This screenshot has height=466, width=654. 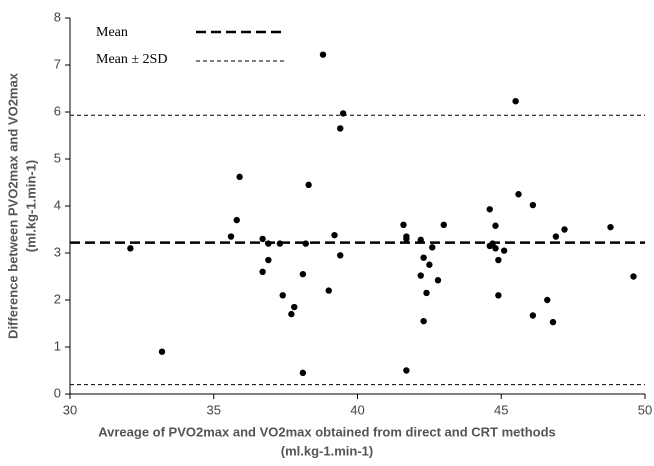 I want to click on y-tick-label: 4, so click(x=57, y=204).